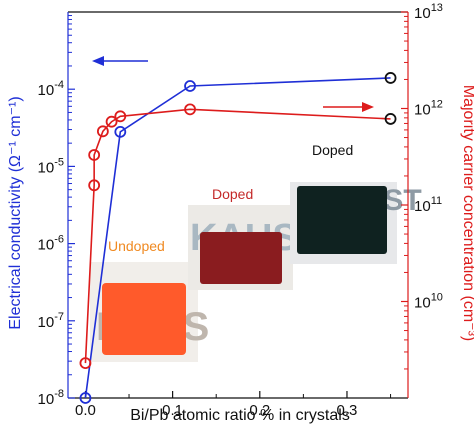  What do you see at coordinates (332, 150) in the screenshot?
I see `inset-label-doped-black: Doped` at bounding box center [332, 150].